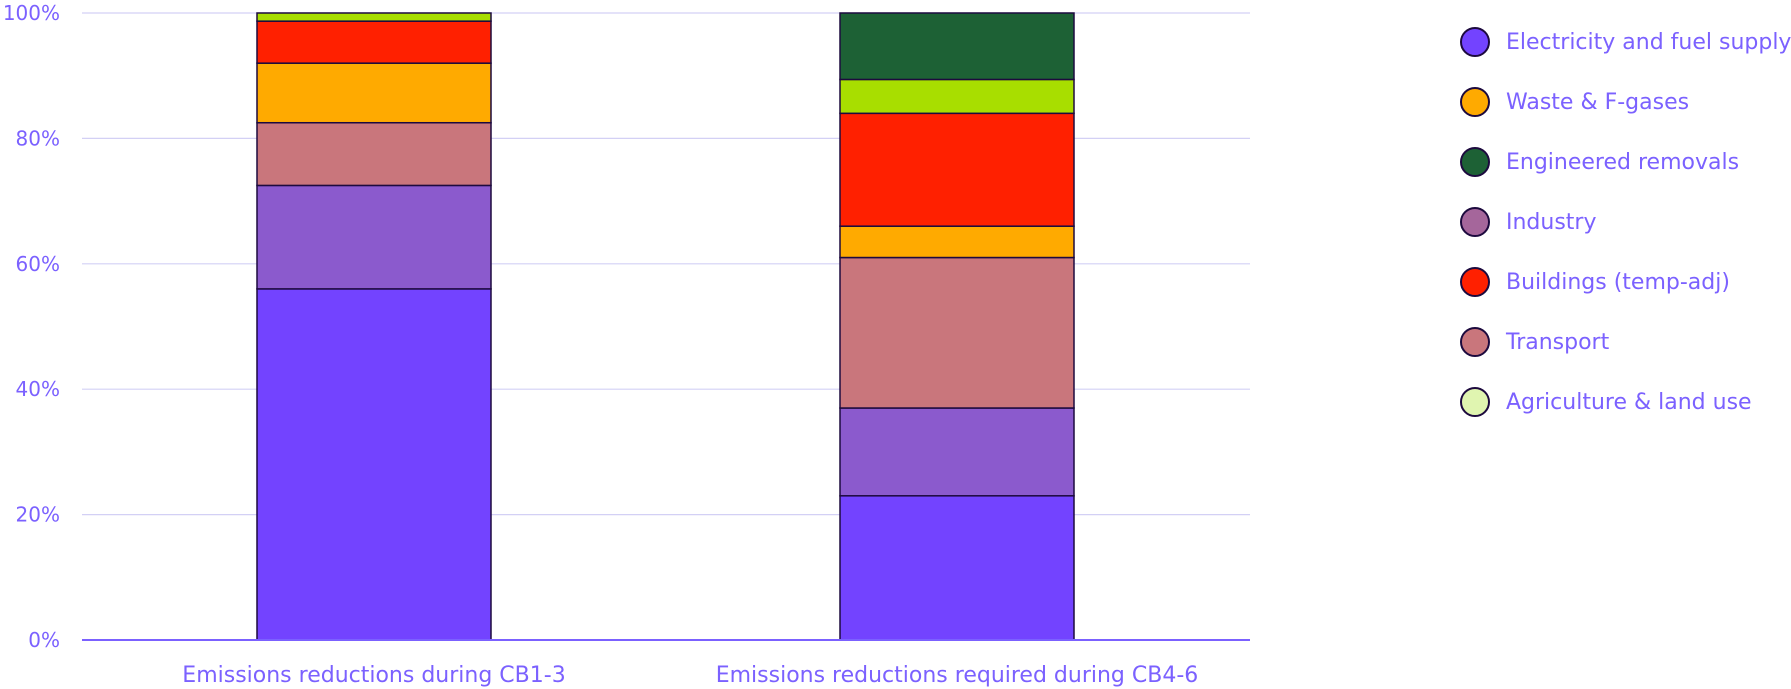  What do you see at coordinates (1475, 282) in the screenshot?
I see `legend-swatch-buildings` at bounding box center [1475, 282].